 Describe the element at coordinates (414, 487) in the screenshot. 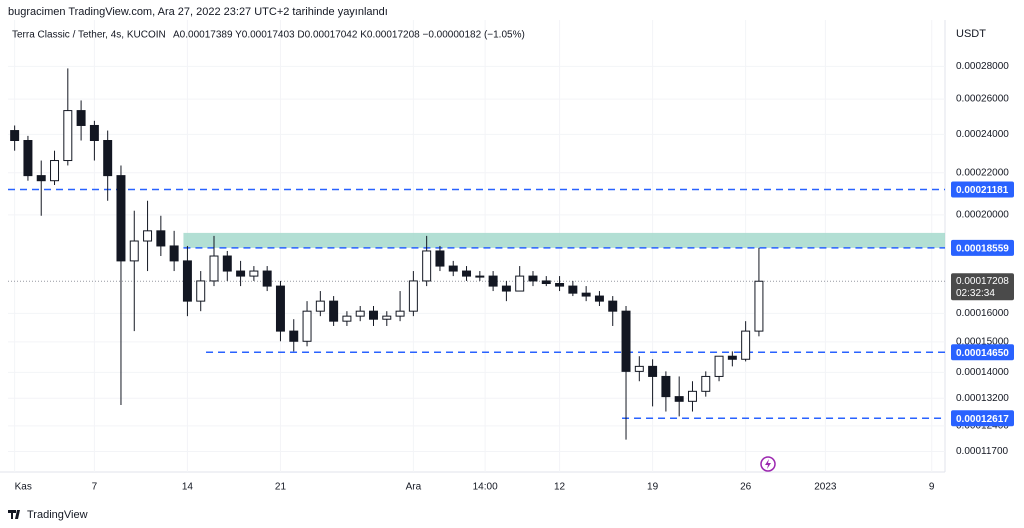

I see `x-tick-label: Ara` at that location.